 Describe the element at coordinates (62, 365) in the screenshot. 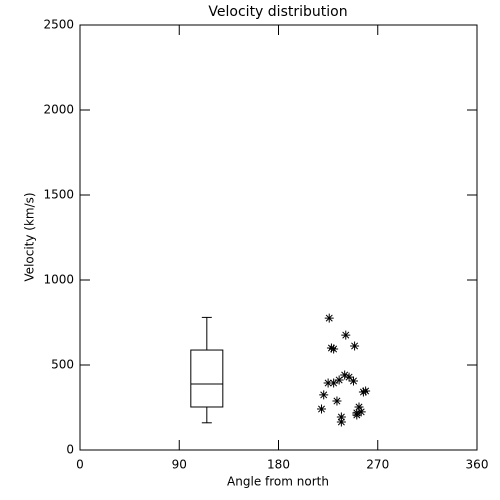

I see `y-tick-label: 500` at that location.